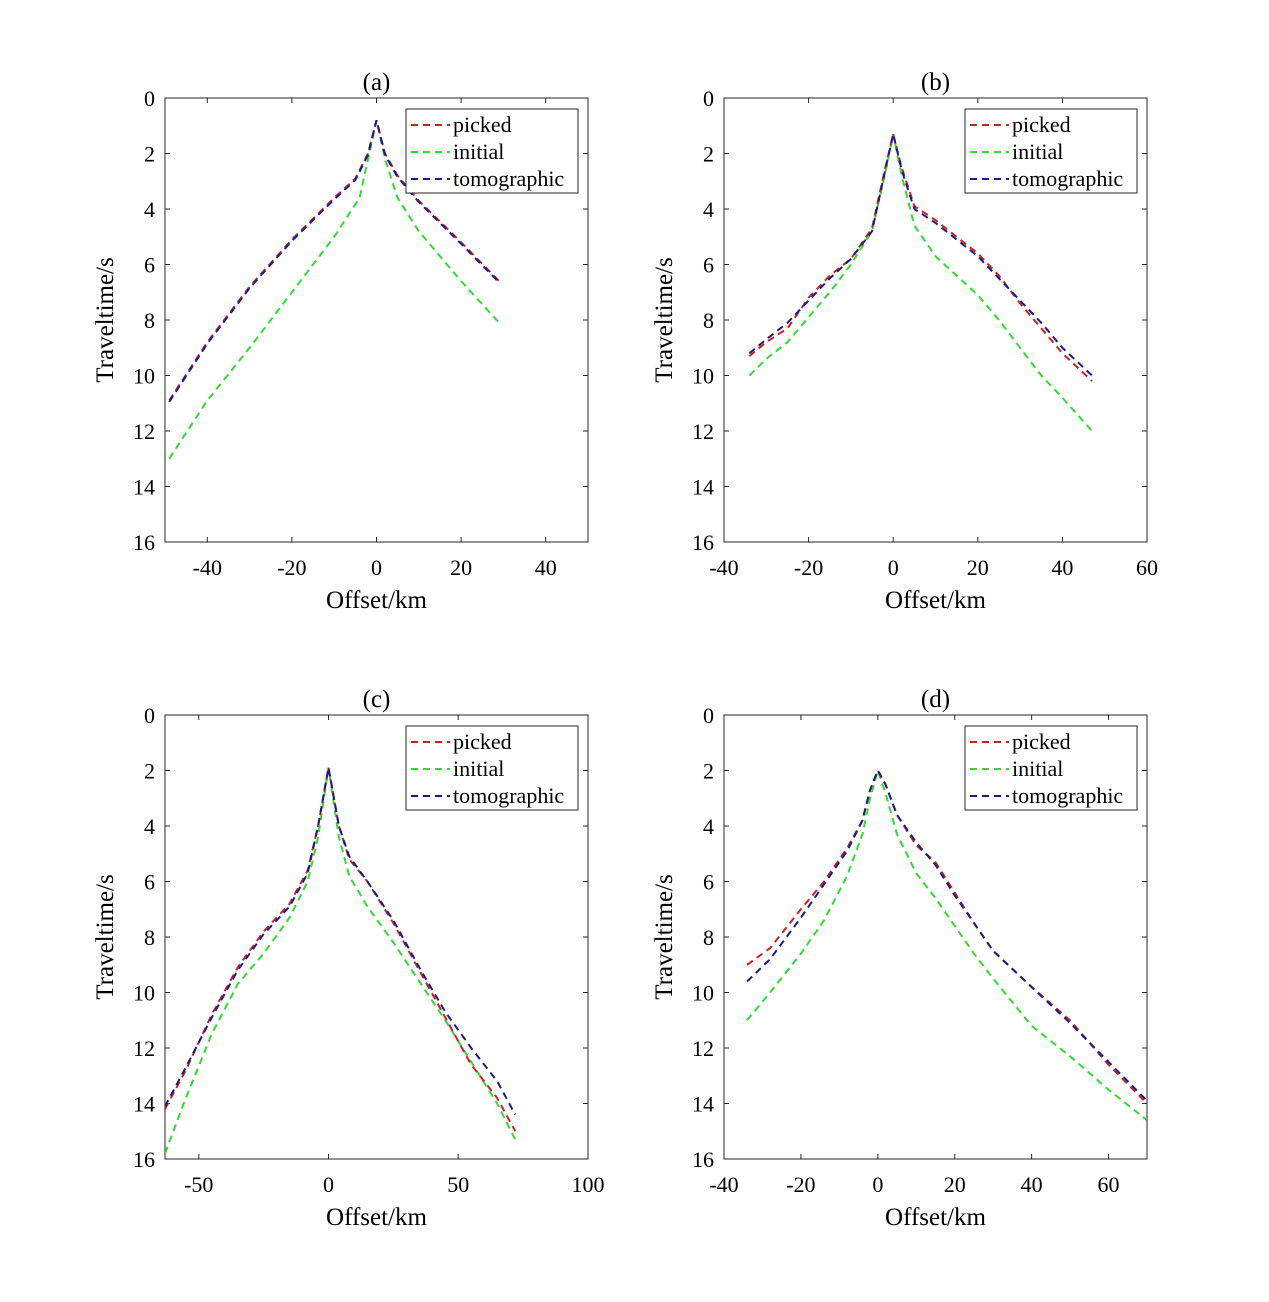  What do you see at coordinates (458, 1184) in the screenshot?
I see `x-tick-label: 50` at bounding box center [458, 1184].